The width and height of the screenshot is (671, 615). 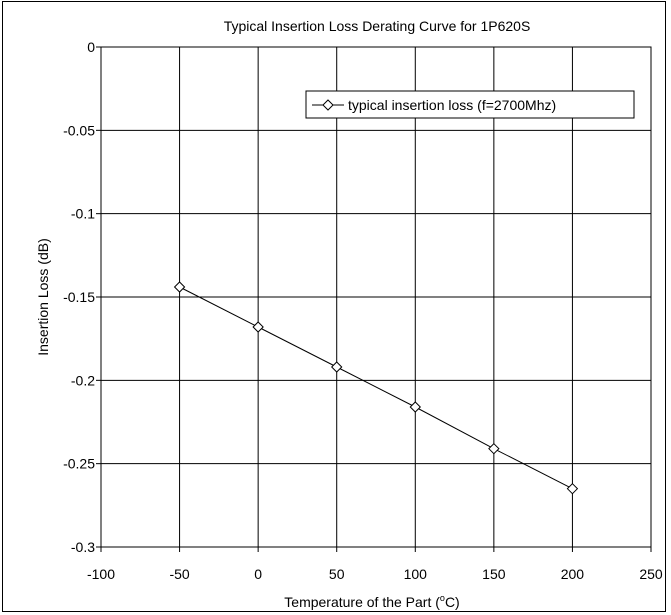 What do you see at coordinates (79, 464) in the screenshot?
I see `y-tick-label: -0.25` at bounding box center [79, 464].